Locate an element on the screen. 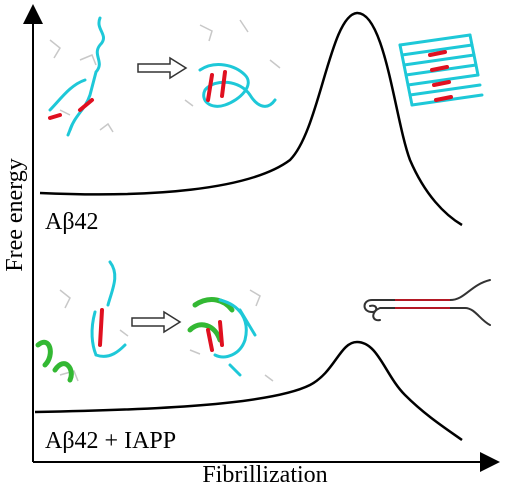  panel-label: Aβ42 + IAPP is located at coordinates (110, 441).